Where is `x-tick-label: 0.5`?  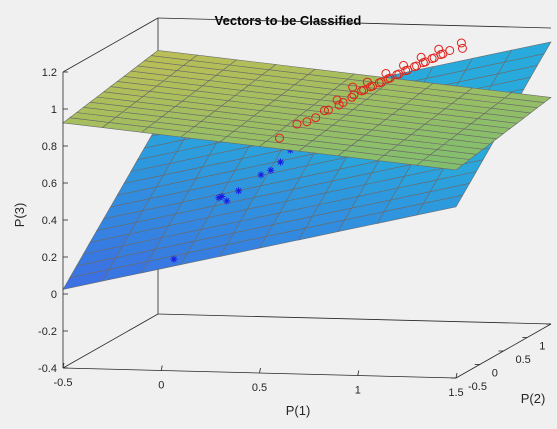 x-tick-label: 0.5 is located at coordinates (259, 388).